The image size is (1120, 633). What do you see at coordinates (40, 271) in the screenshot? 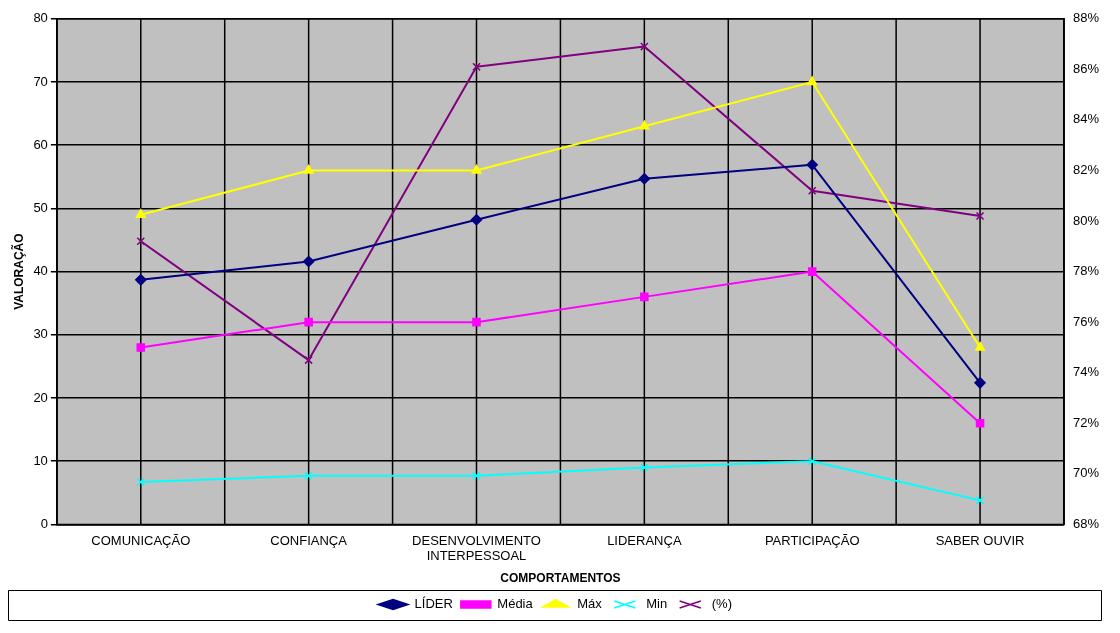
I see `y-tick-label: 40` at bounding box center [40, 271].